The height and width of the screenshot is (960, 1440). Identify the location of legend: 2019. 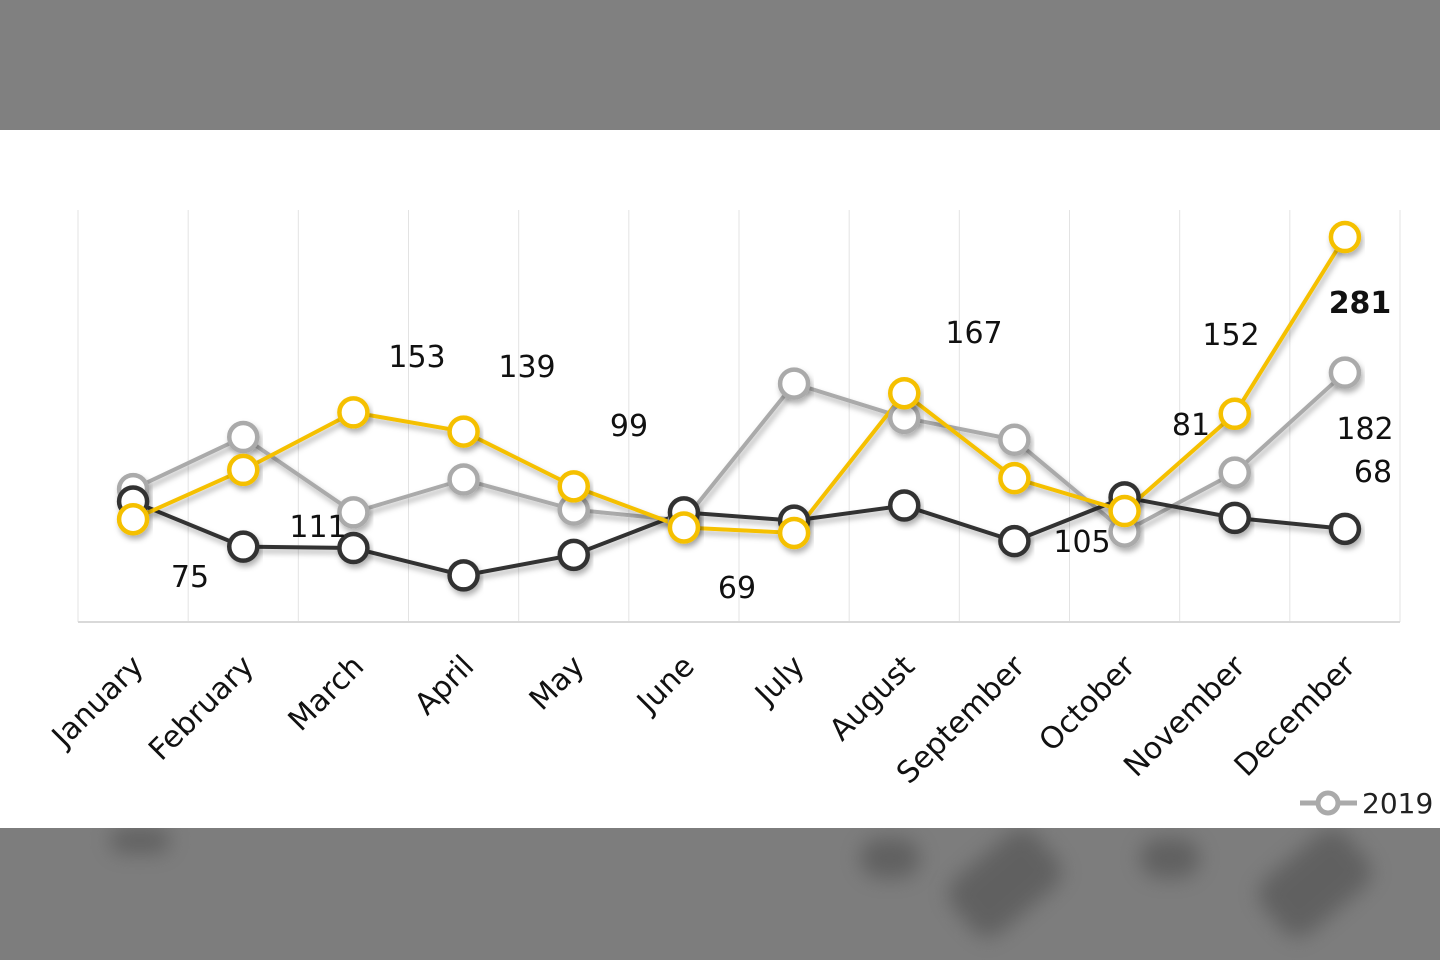
(1366, 803).